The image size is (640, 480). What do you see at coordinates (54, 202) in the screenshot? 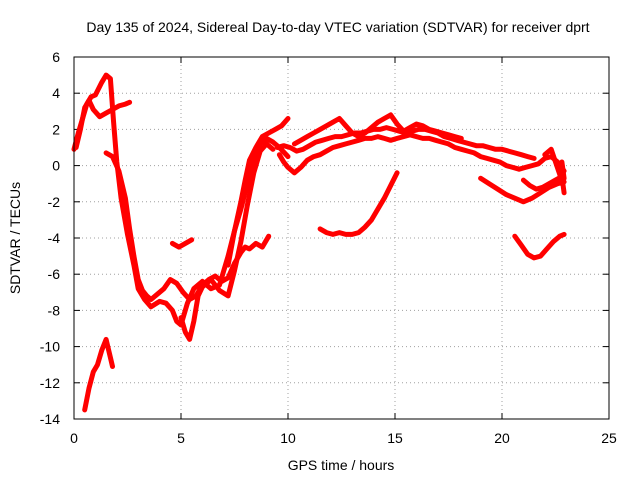
I see `y-tick-label: -2` at bounding box center [54, 202].